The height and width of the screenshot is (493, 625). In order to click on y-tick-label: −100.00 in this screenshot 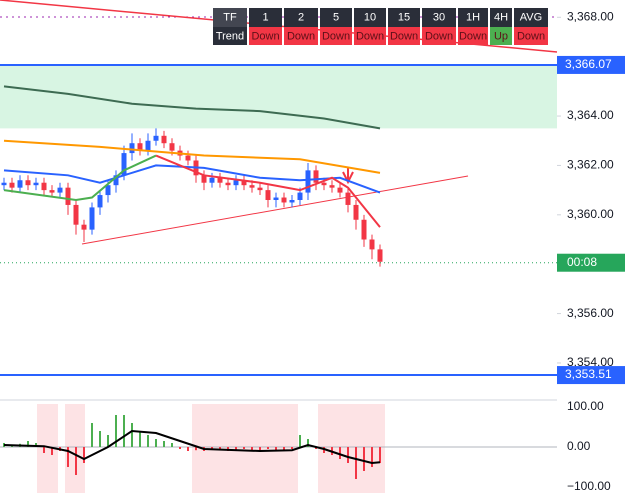, I will do `click(589, 486)`.